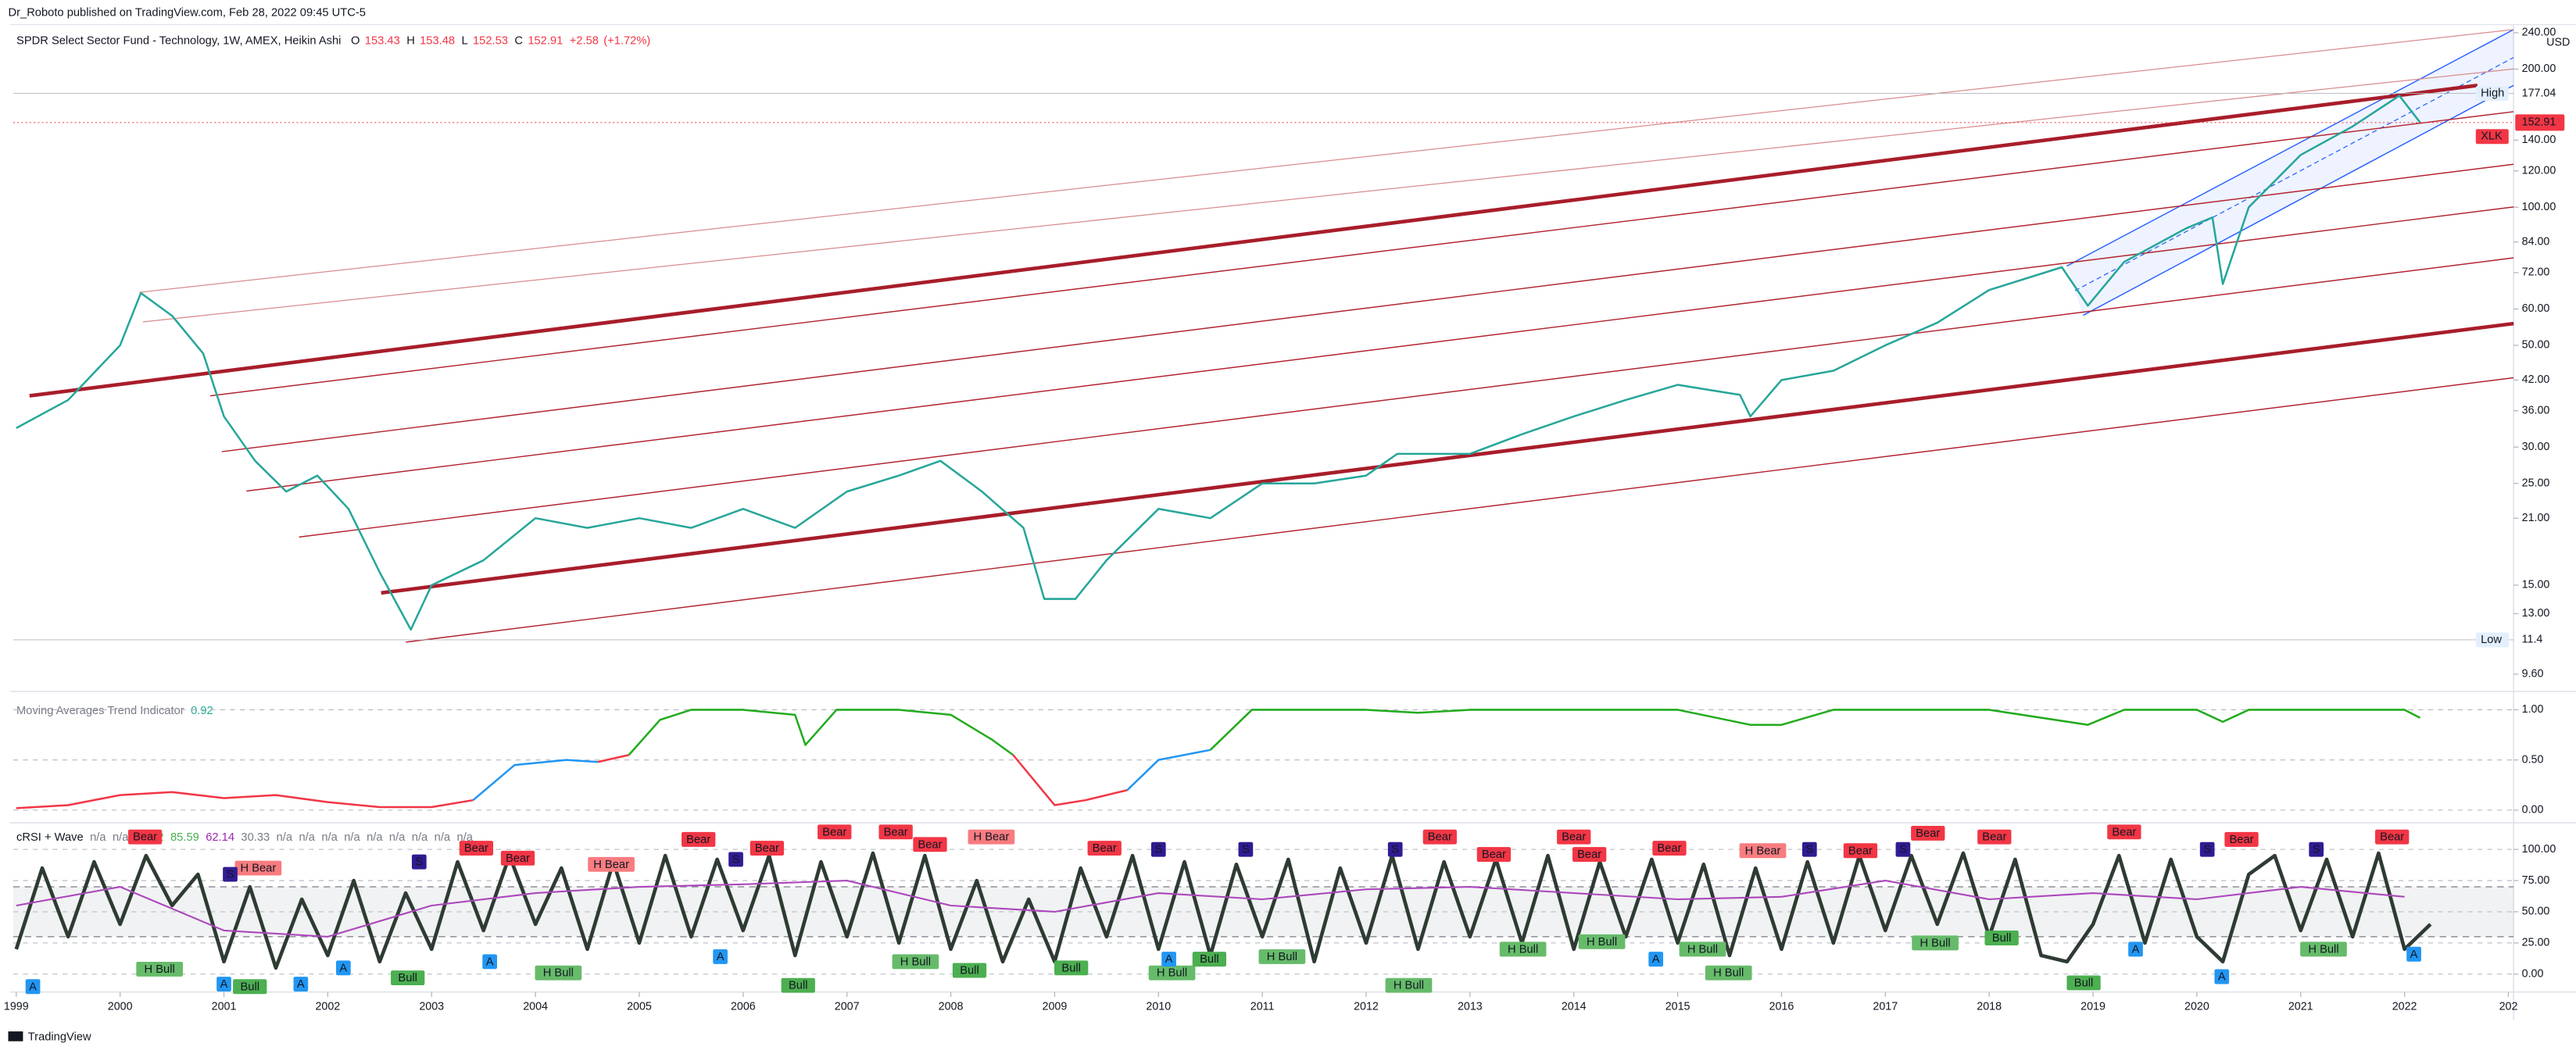 The height and width of the screenshot is (1054, 2576). Describe the element at coordinates (1262, 1006) in the screenshot. I see `x-tick-label: 2011` at that location.